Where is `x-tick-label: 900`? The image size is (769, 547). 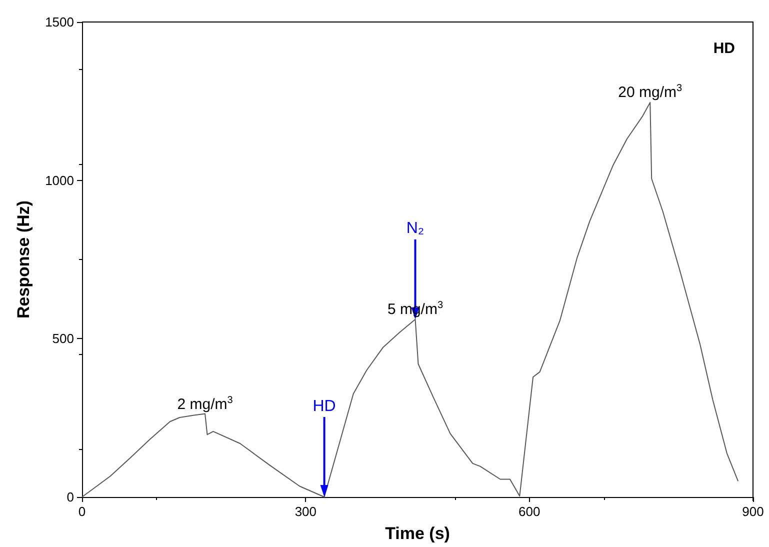
x-tick-label: 900 is located at coordinates (753, 511).